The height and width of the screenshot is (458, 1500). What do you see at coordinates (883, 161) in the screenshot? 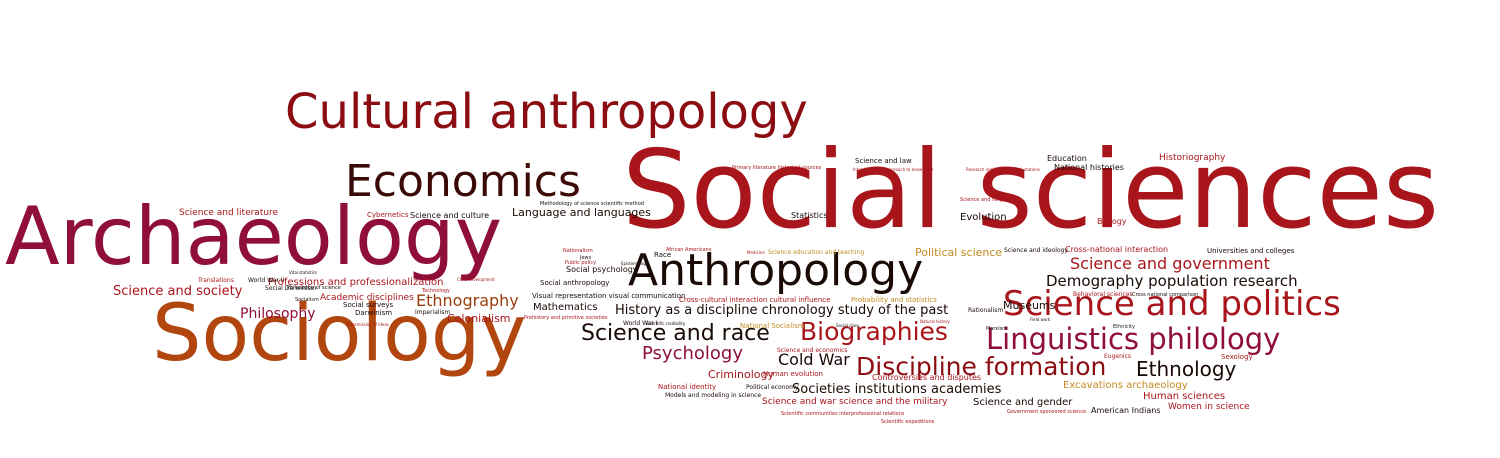
I see `word-science-and-law: Science and law` at bounding box center [883, 161].